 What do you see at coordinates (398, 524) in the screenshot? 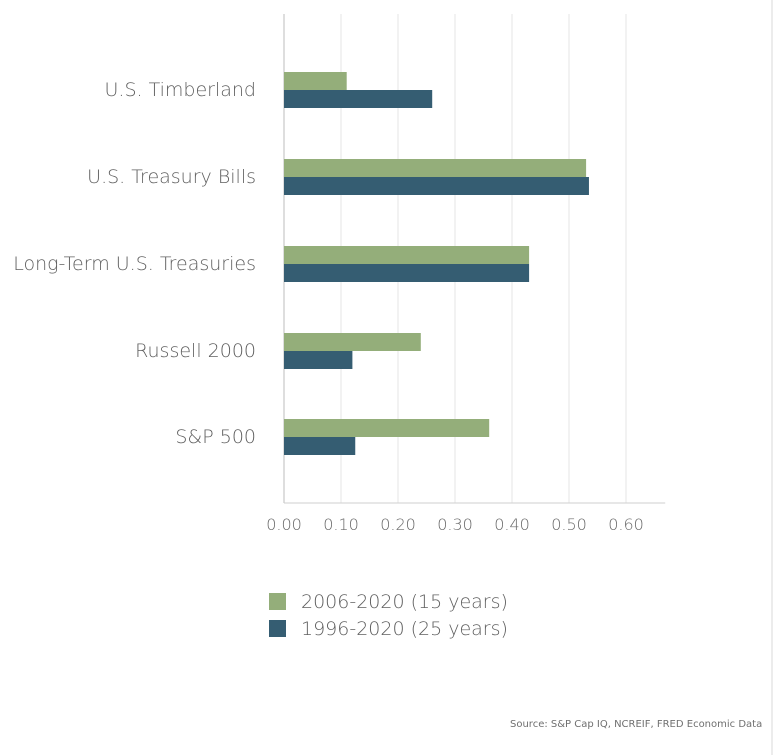
I see `x-tick-label: 0.20` at bounding box center [398, 524].